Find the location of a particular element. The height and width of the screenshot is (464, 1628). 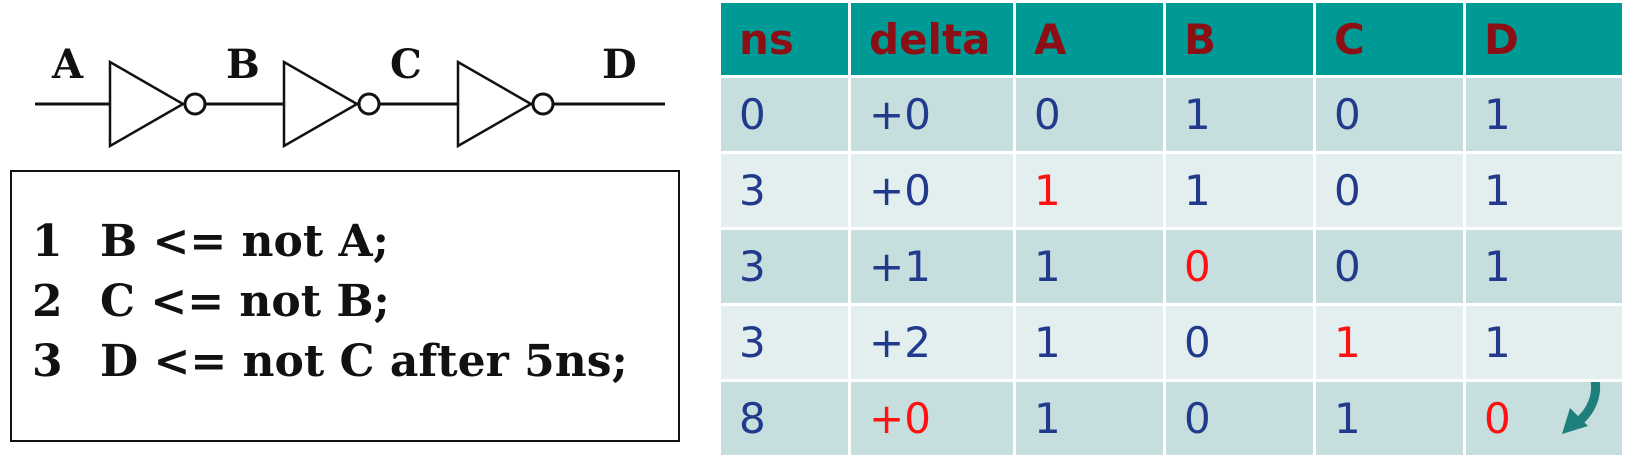

node-label-c: C is located at coordinates (406, 64).